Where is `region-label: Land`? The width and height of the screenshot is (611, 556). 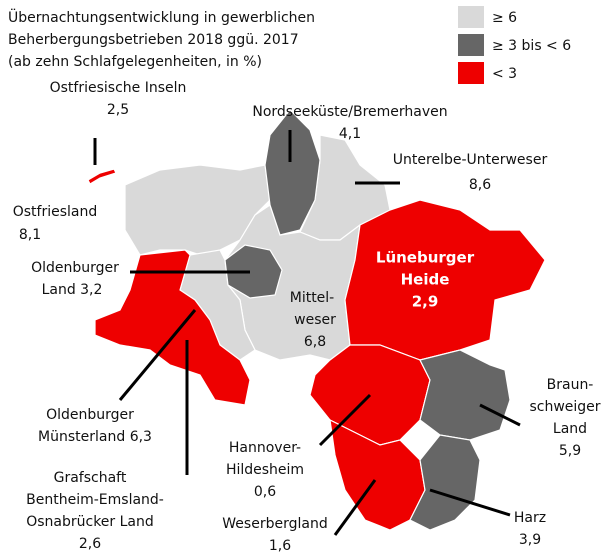 region-label: Land is located at coordinates (570, 429).